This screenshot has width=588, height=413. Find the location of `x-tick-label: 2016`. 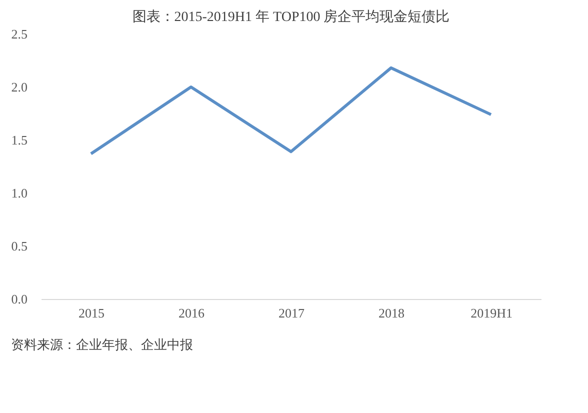

x-tick-label: 2016 is located at coordinates (191, 313).